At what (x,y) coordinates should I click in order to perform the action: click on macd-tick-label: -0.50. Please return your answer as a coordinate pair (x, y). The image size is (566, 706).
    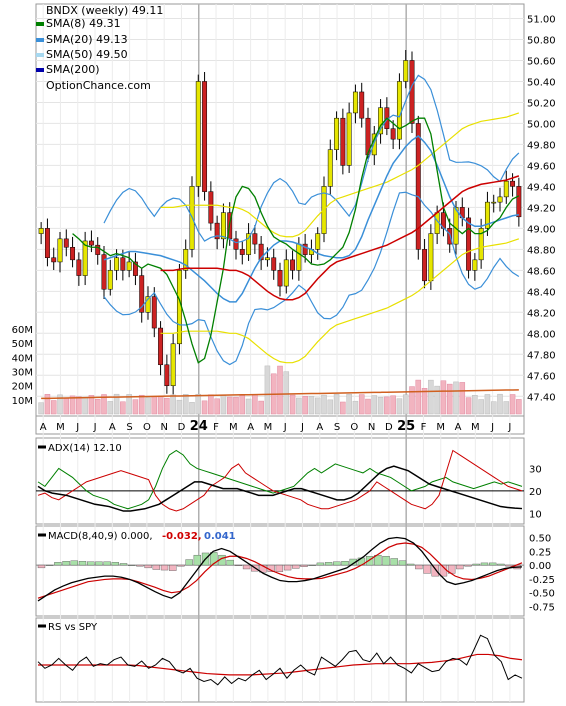
    Looking at the image, I should click on (542, 594).